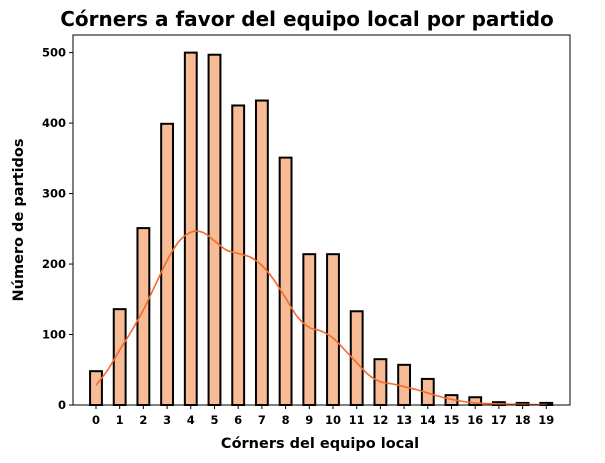 The height and width of the screenshot is (463, 605). I want to click on y-tick-label: 400, so click(54, 123).